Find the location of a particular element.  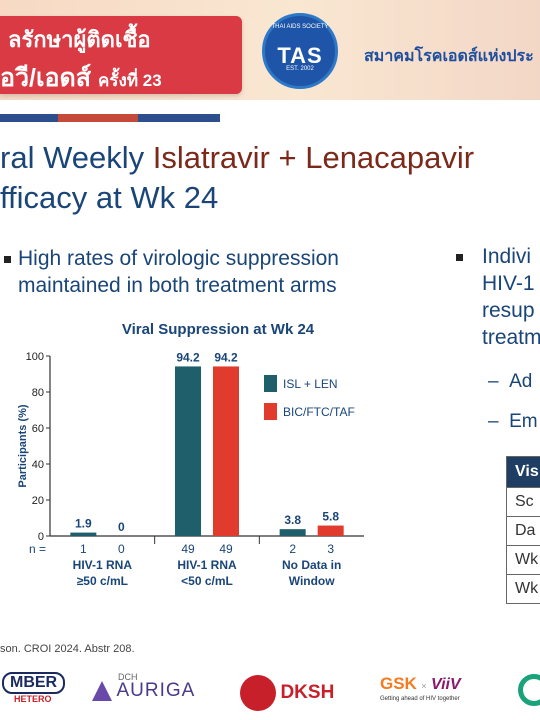

association-name: สมาคมโรคเอดส์แห่งประ is located at coordinates (449, 56).